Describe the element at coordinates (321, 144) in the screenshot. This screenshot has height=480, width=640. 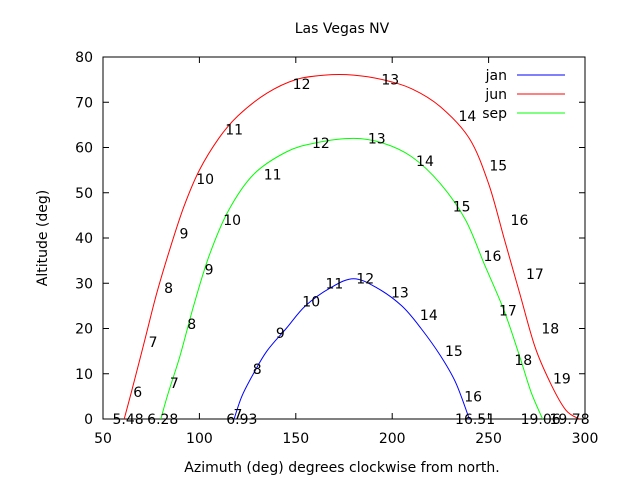
I see `hour-label-sep: 12` at that location.